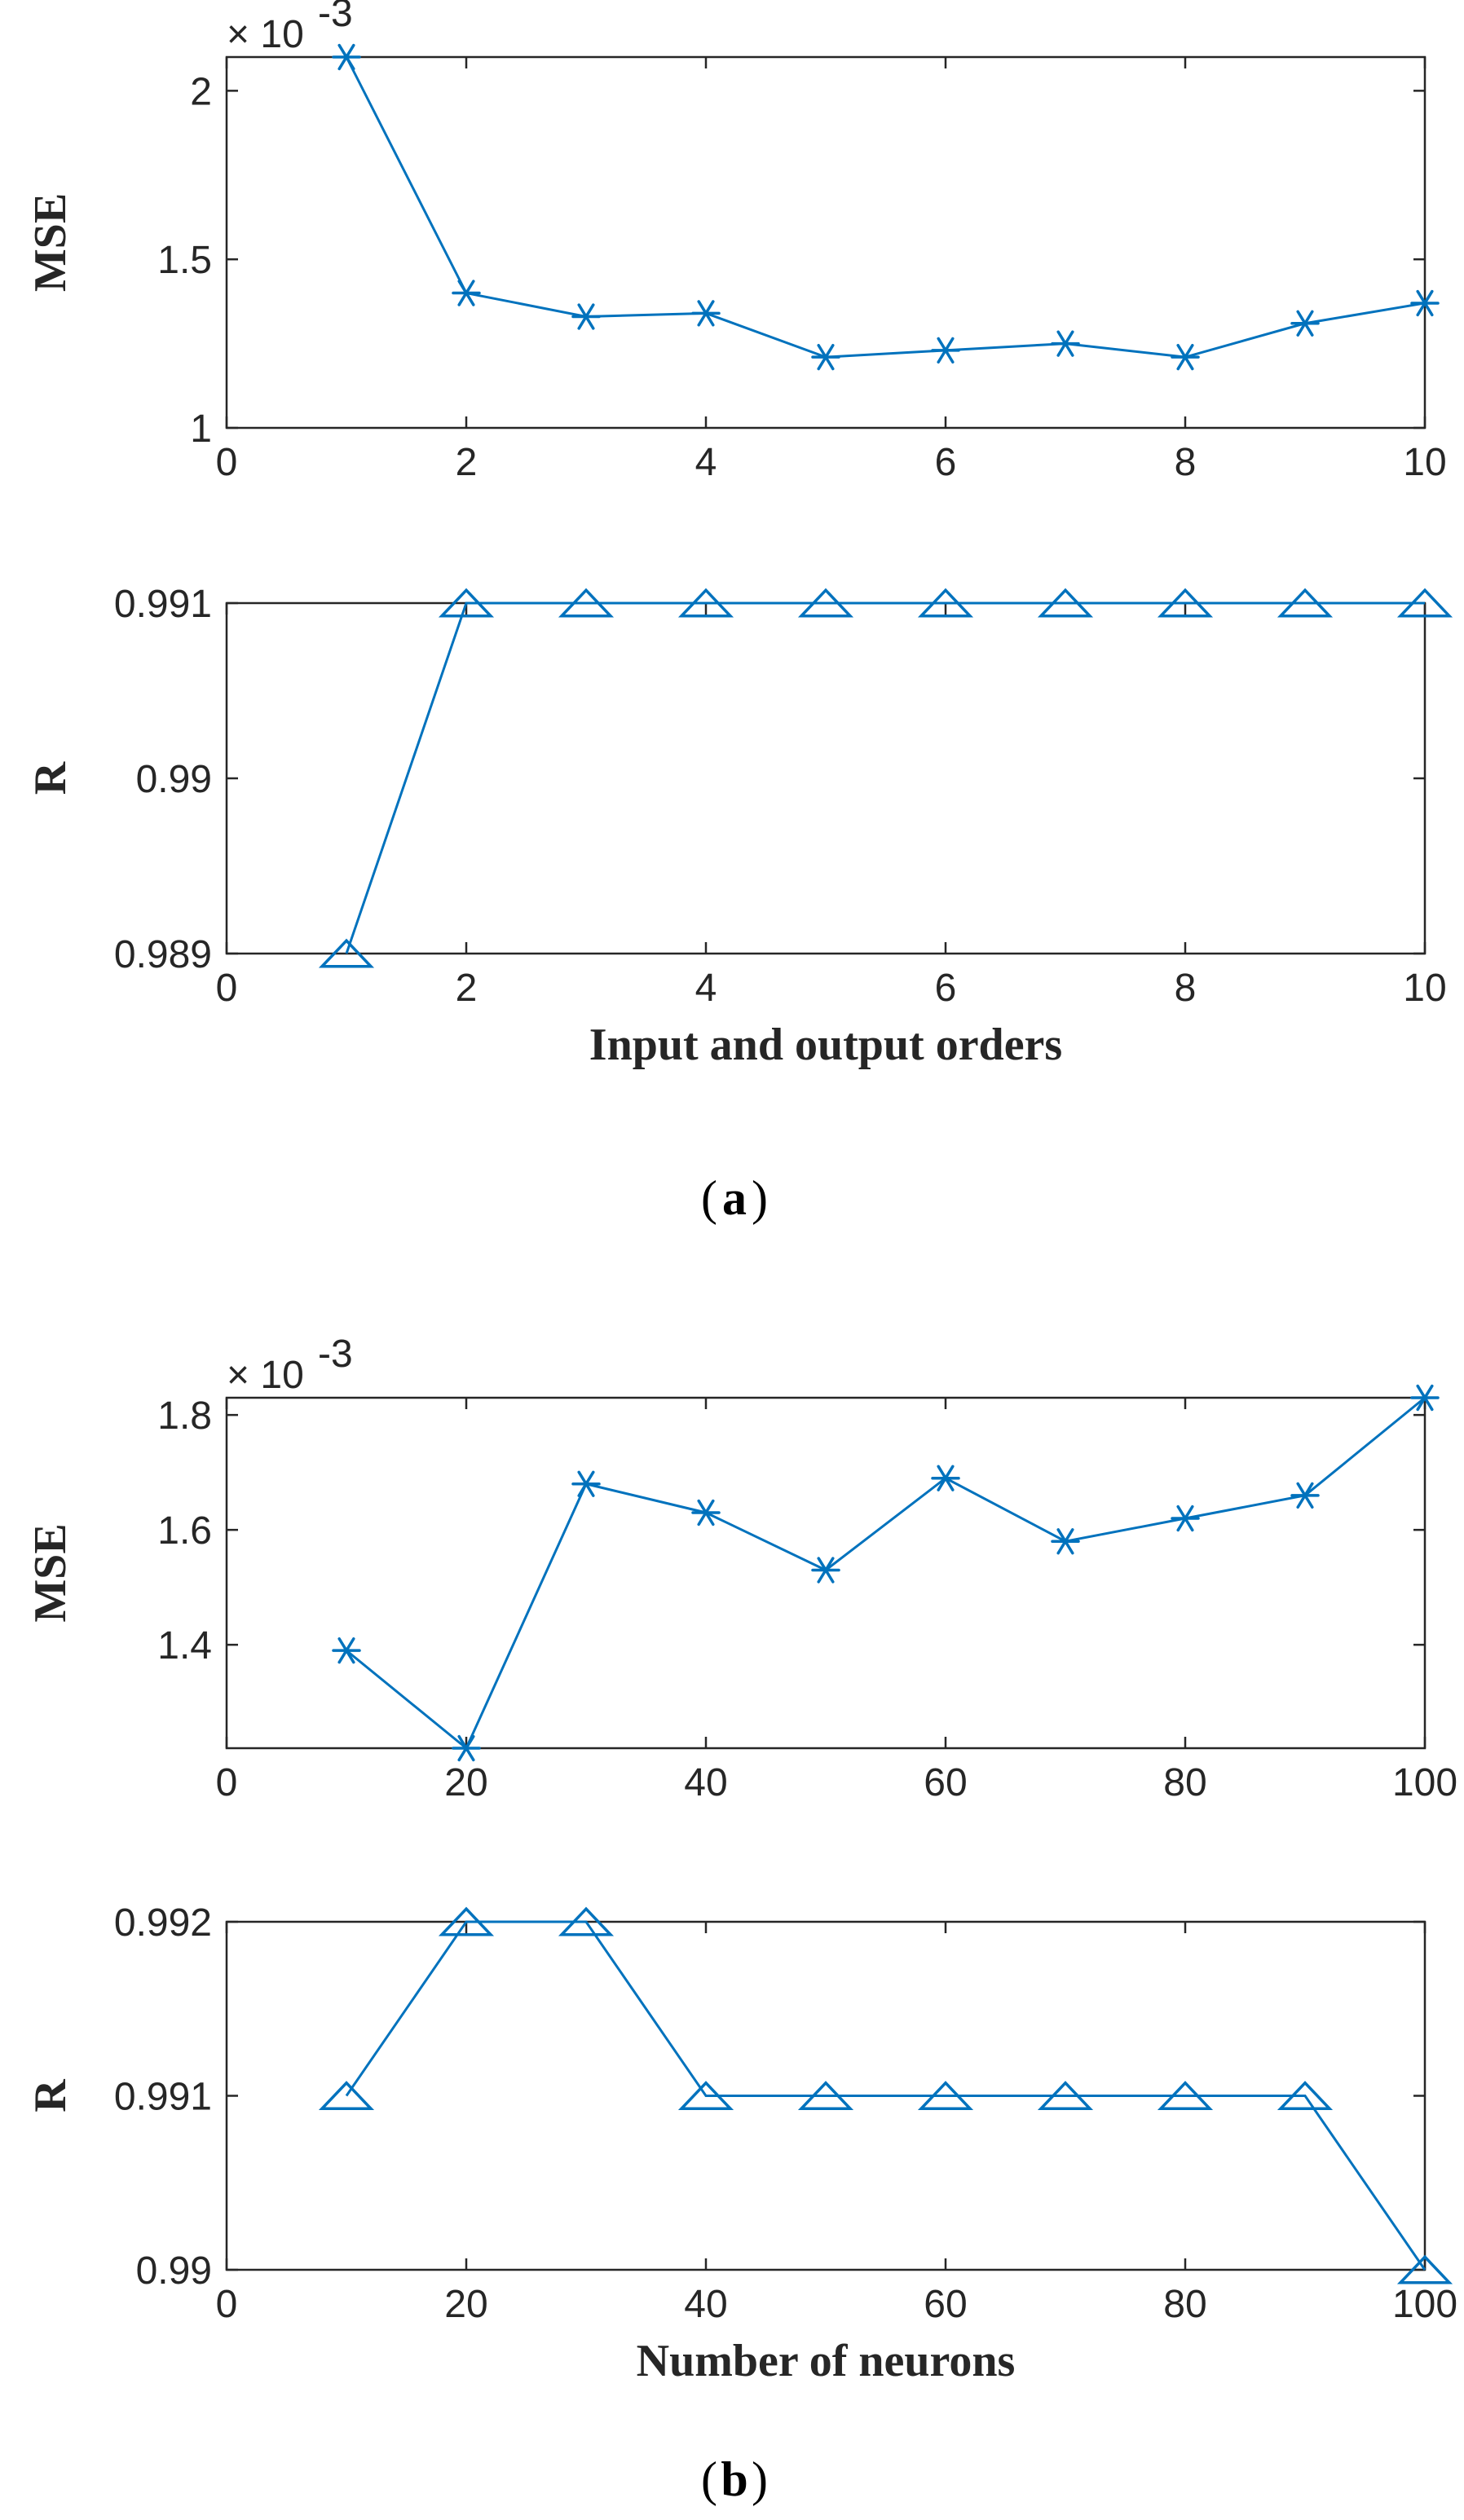  Describe the element at coordinates (705, 1782) in the screenshot. I see `x-tick-label: 40` at that location.